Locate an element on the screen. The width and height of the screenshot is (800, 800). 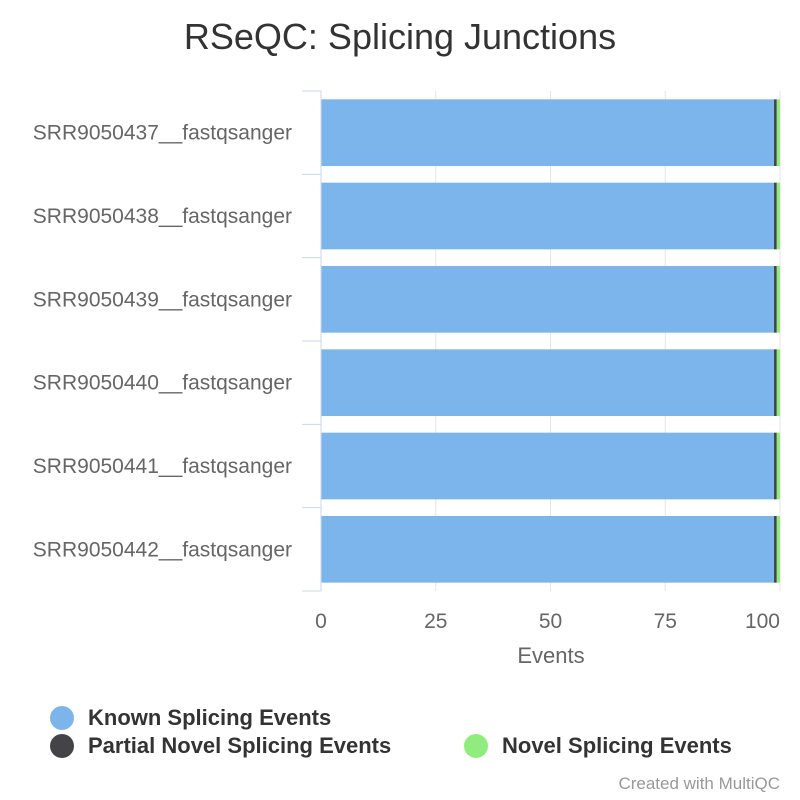
legend-item-novel: Novel Splicing Events is located at coordinates (598, 746).